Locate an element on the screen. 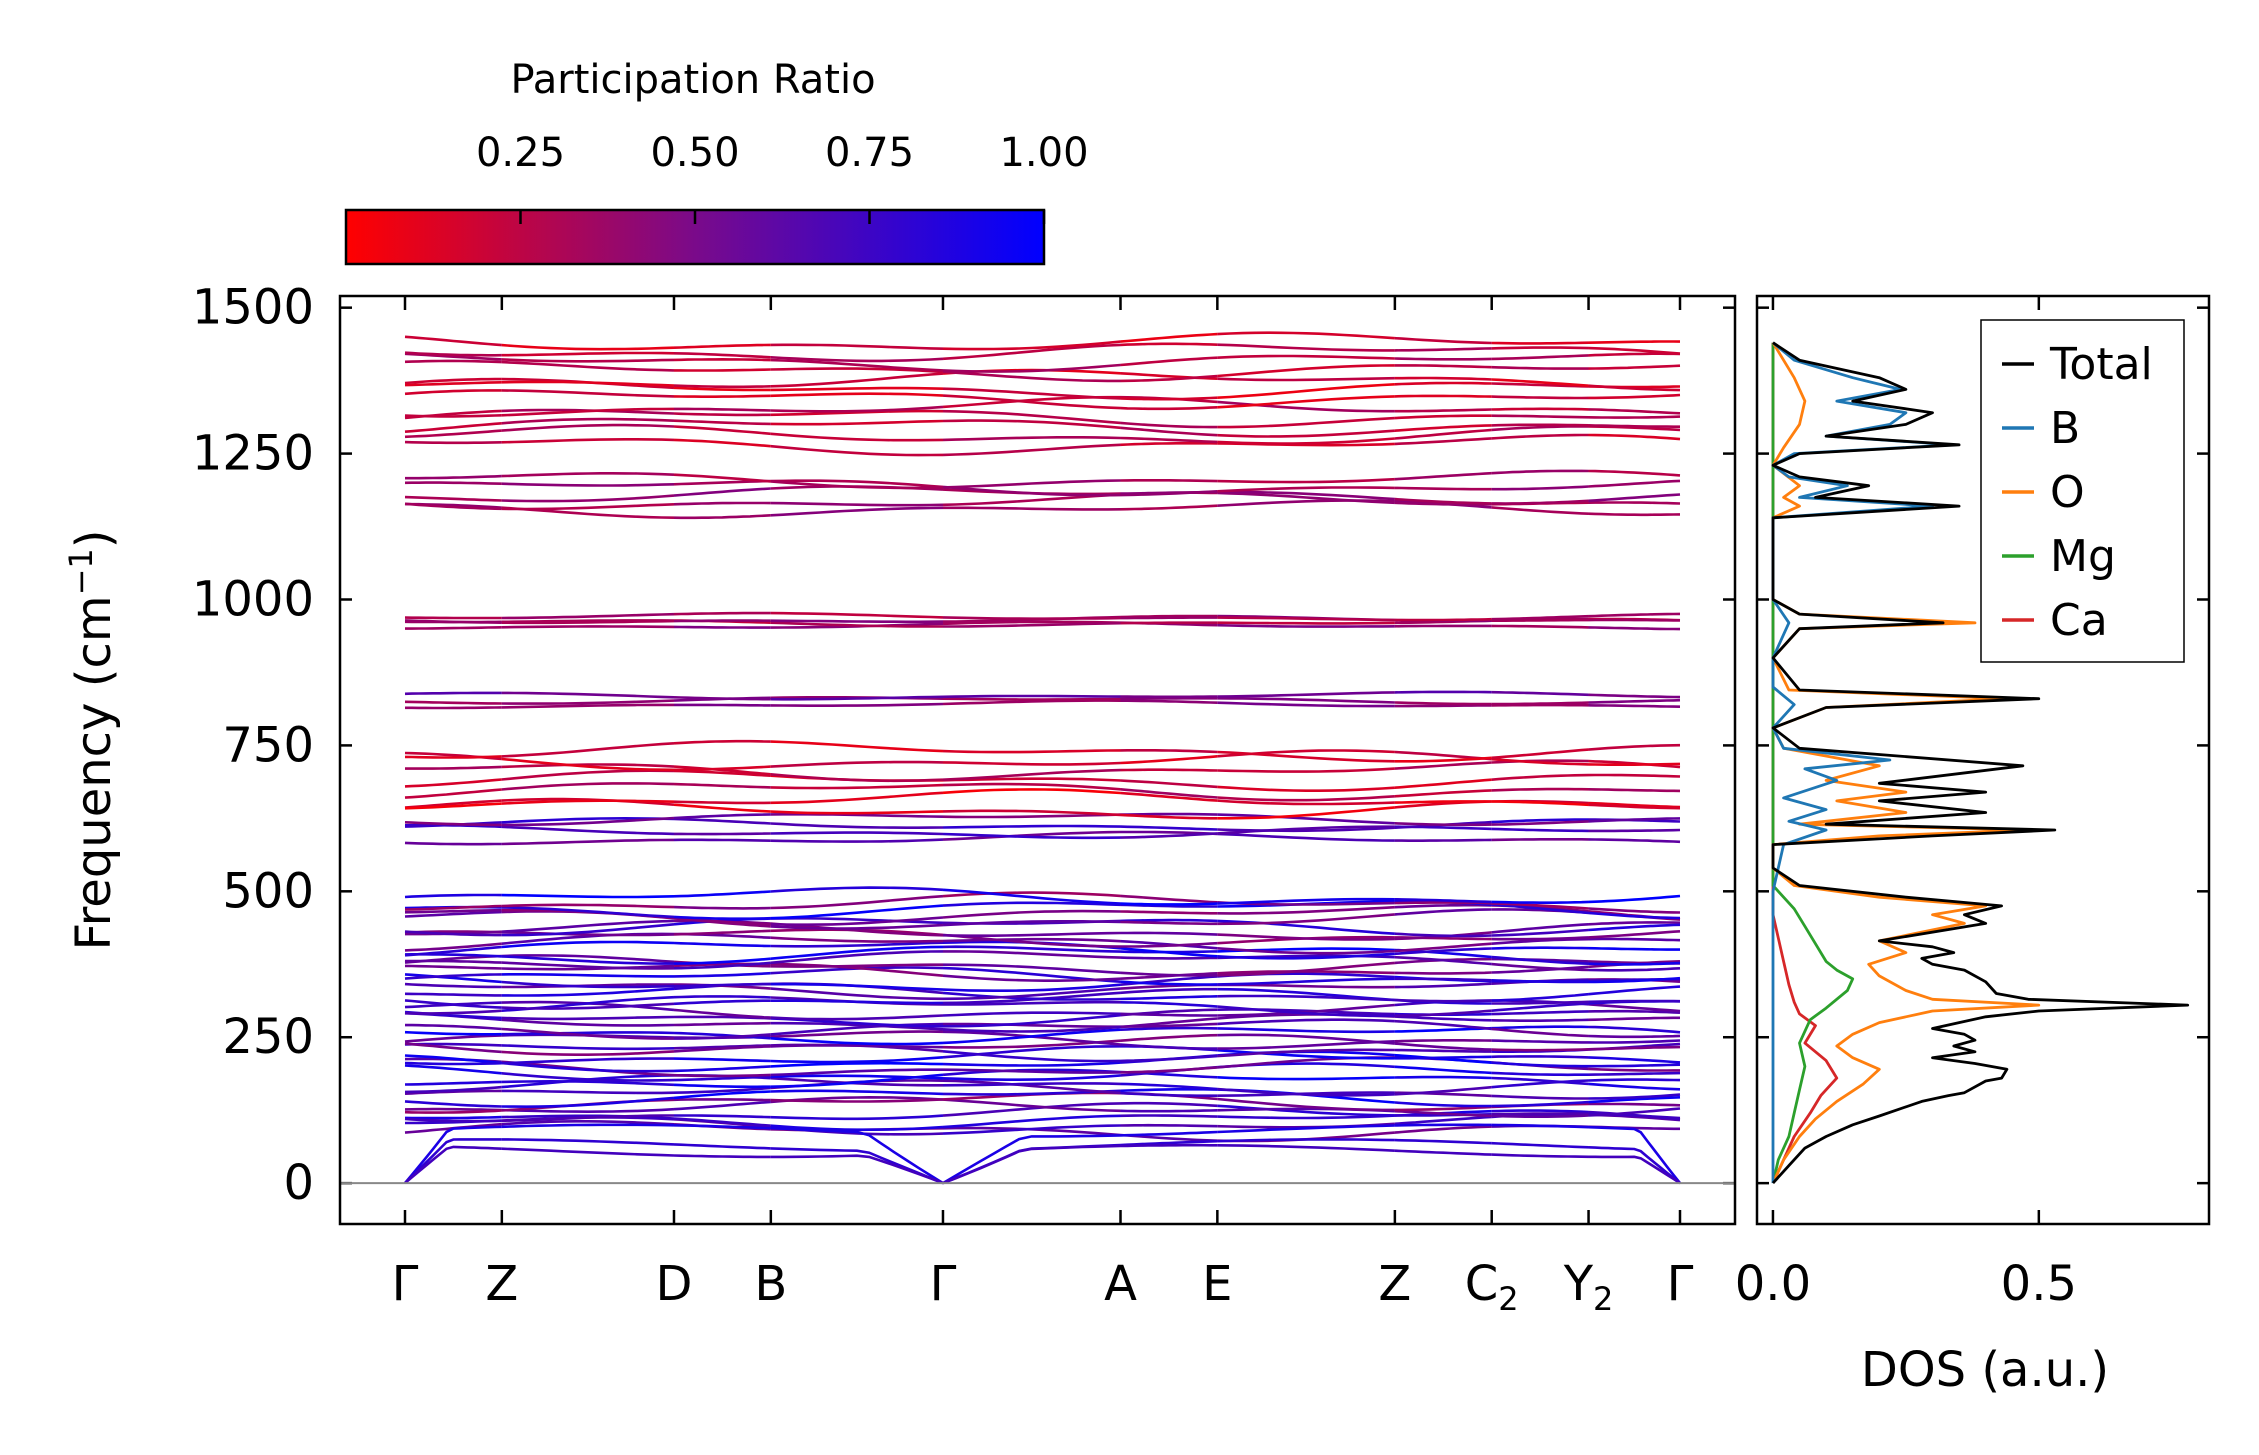 The image size is (2259, 1455). dos-x-tick-label: 0.0 is located at coordinates (1773, 1284).